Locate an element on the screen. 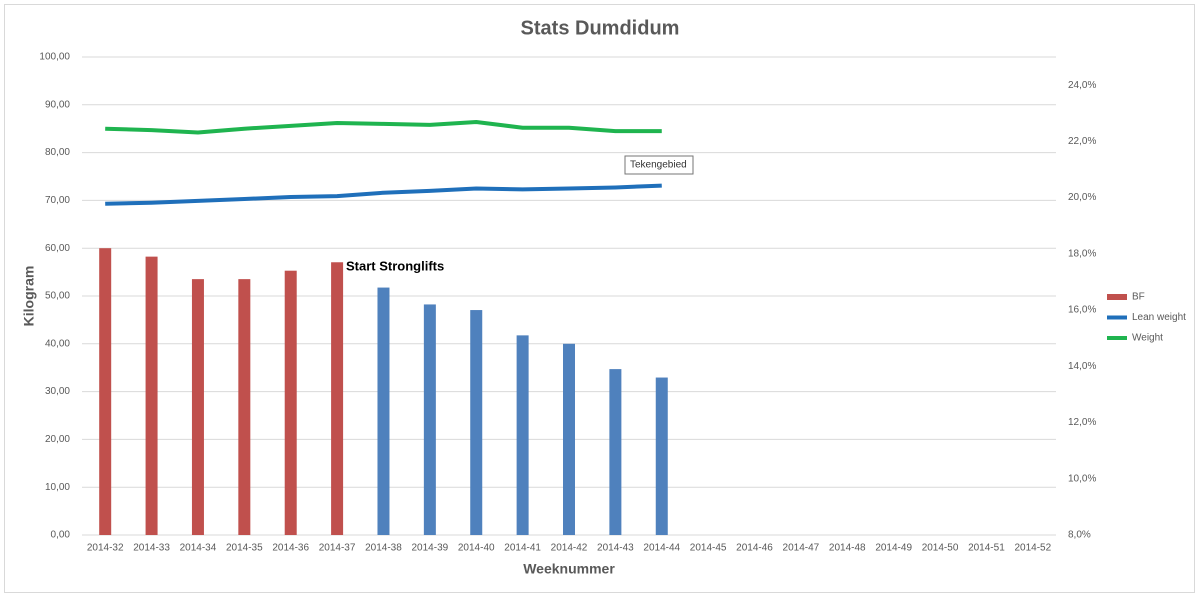  x-tick-label: 2014-38 is located at coordinates (383, 548).